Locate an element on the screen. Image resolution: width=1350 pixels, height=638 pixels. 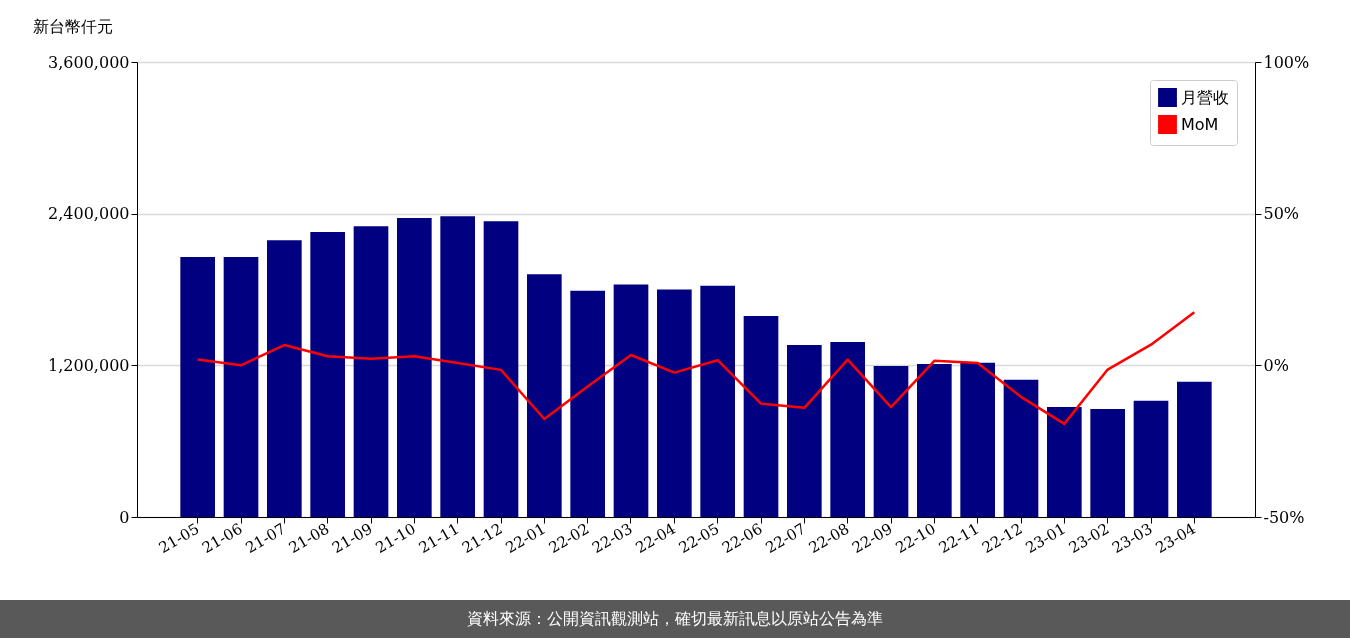
legend-label: MoM is located at coordinates (1200, 124).